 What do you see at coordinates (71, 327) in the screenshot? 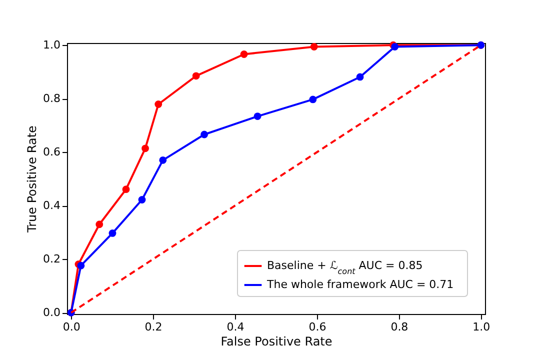
I see `x-tick-label: 0.0` at bounding box center [71, 327].